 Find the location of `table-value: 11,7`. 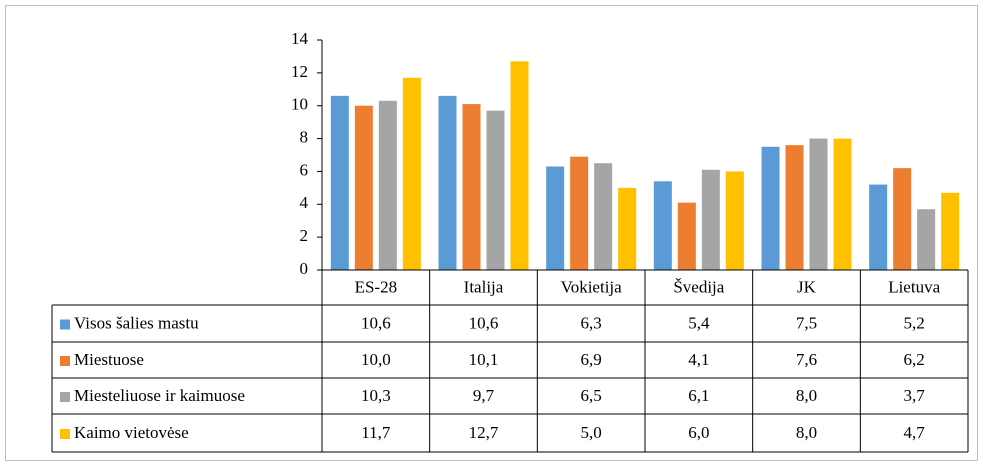

table-value: 11,7 is located at coordinates (376, 432).